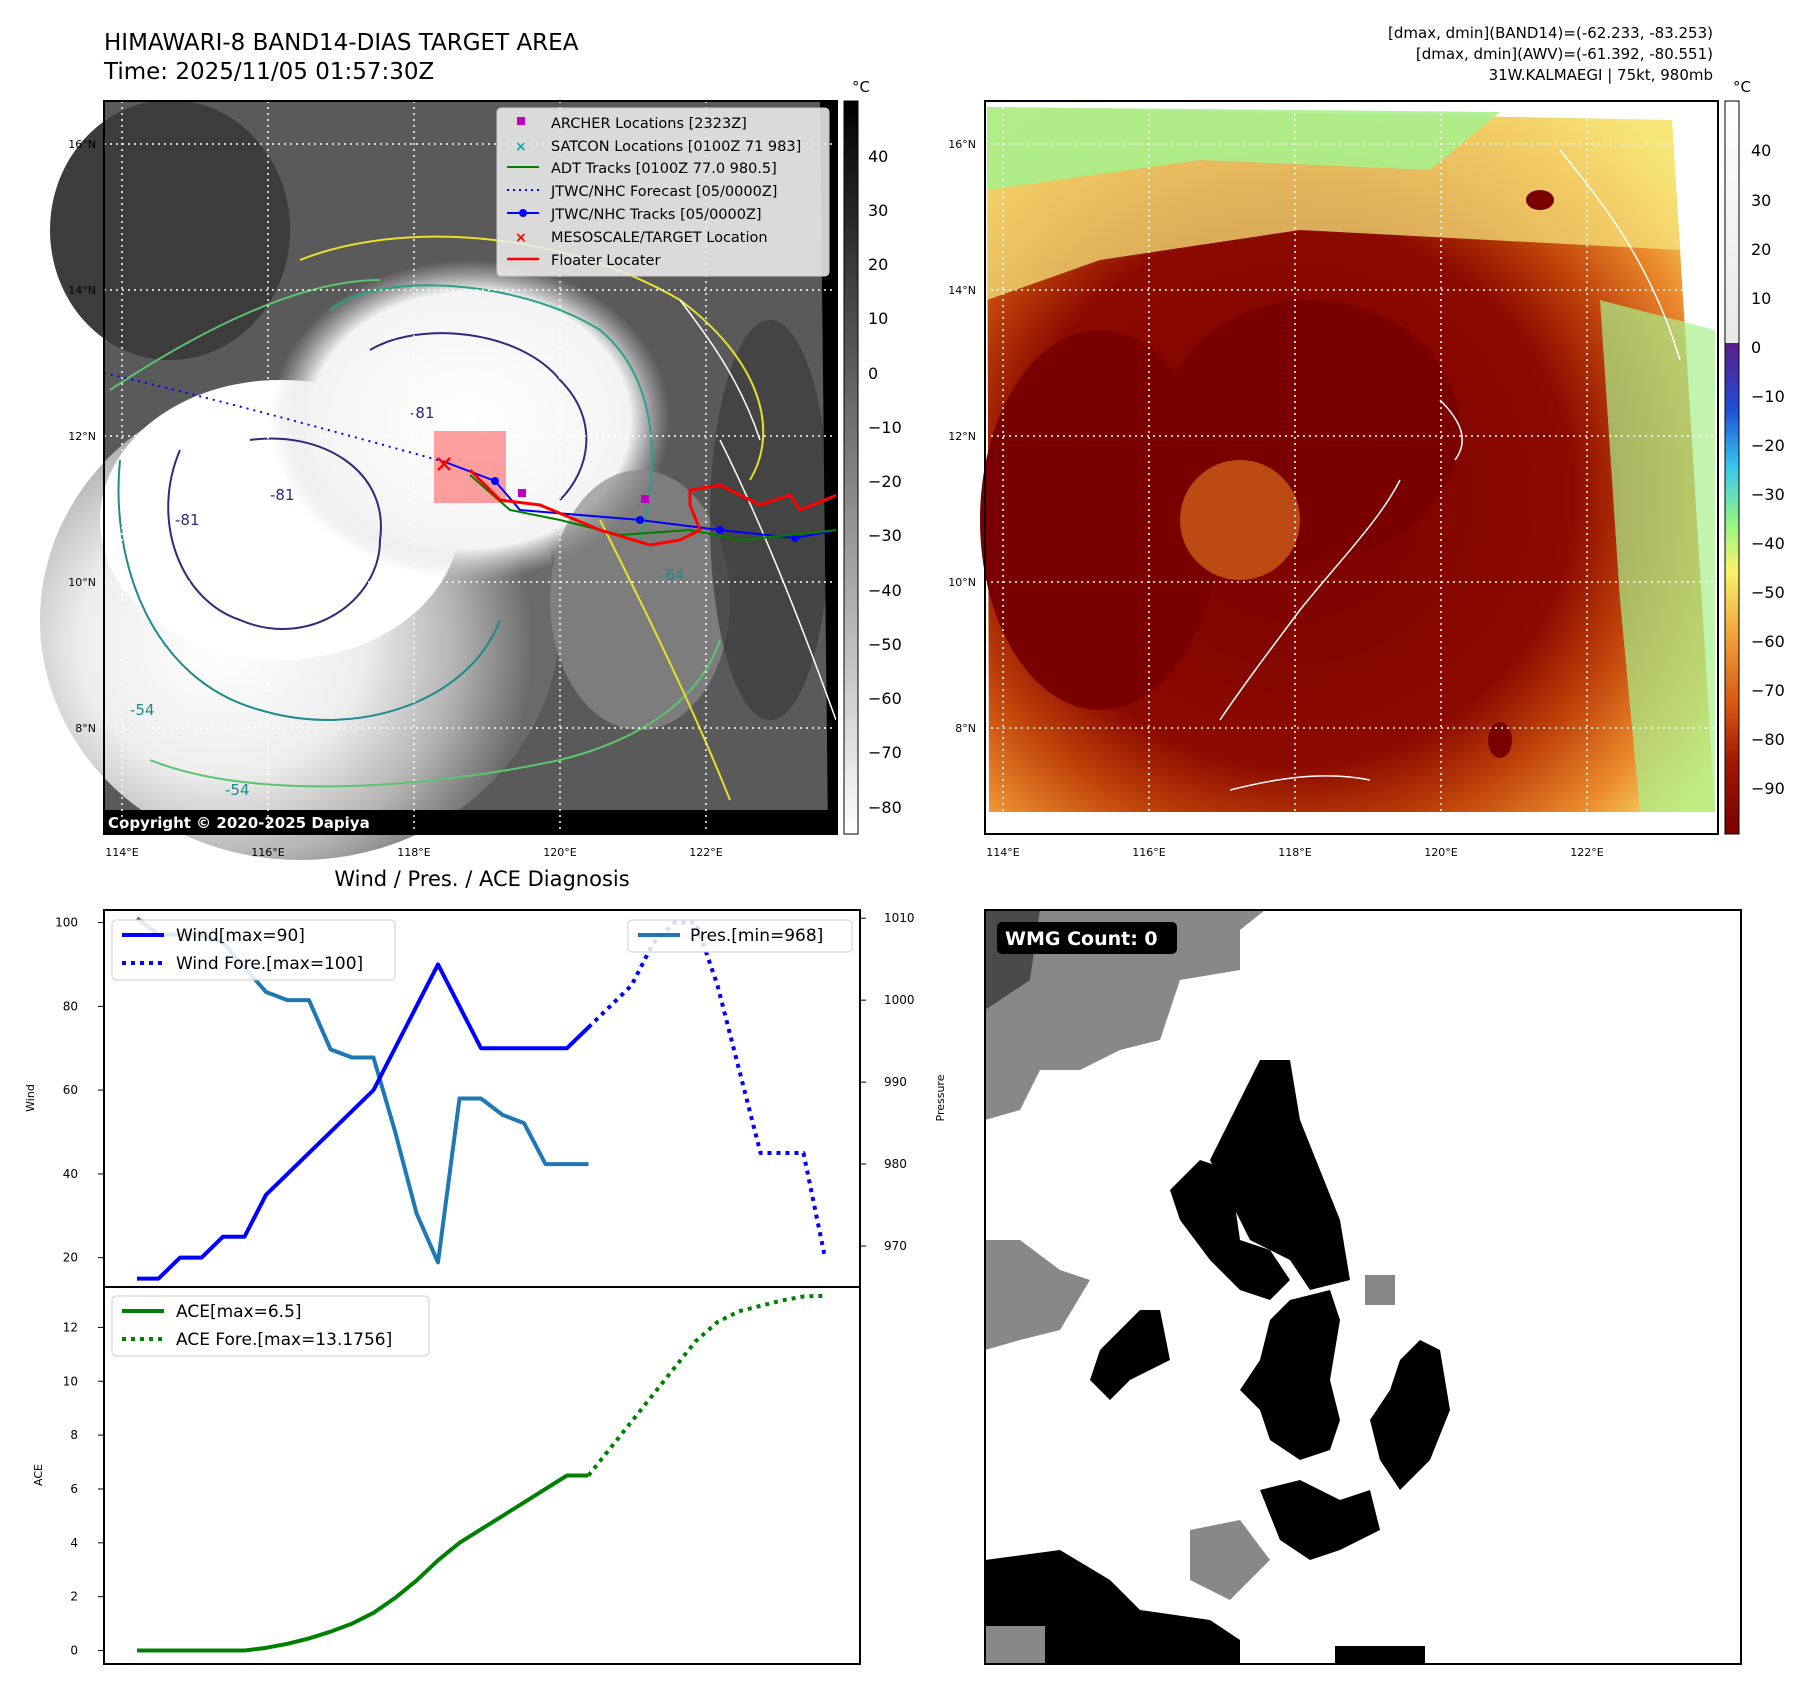 This screenshot has width=1797, height=1690. Describe the element at coordinates (70, 1381) in the screenshot. I see `ace-tick: 10` at that location.